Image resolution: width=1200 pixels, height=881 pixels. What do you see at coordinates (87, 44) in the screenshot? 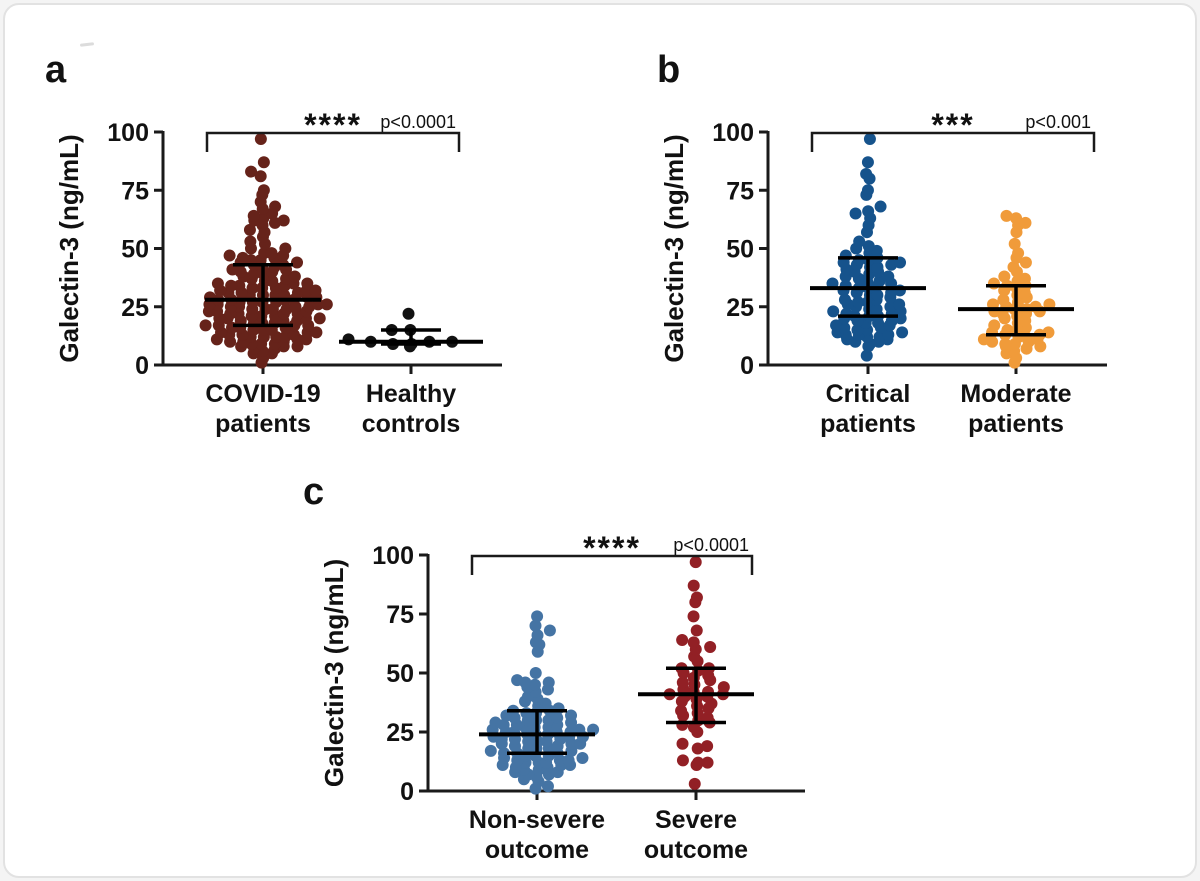
I see `stray-mark` at bounding box center [87, 44].